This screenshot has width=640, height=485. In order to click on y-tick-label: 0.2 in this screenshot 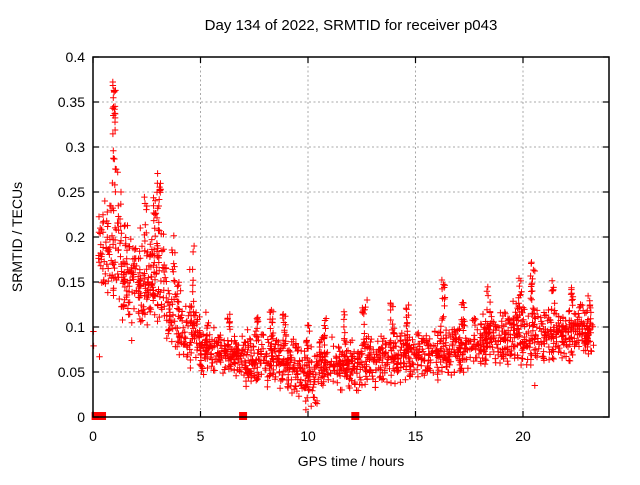, I will do `click(76, 237)`.